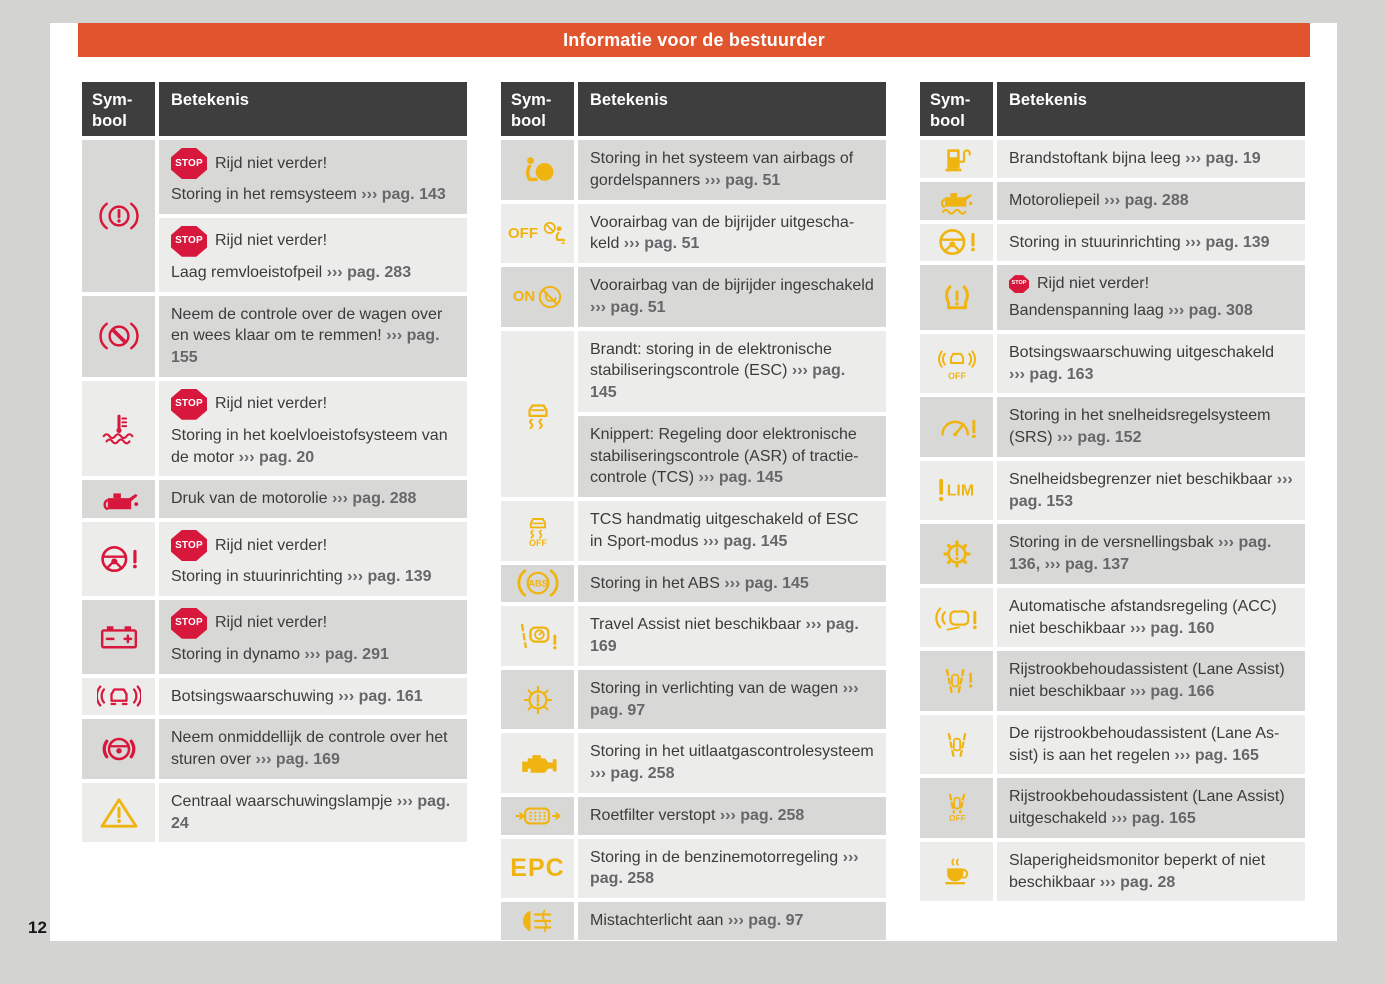 Image resolution: width=1385 pixels, height=984 pixels. I want to click on meaning-cells: Mistachterlicht aan ››› pag. 97, so click(732, 921).